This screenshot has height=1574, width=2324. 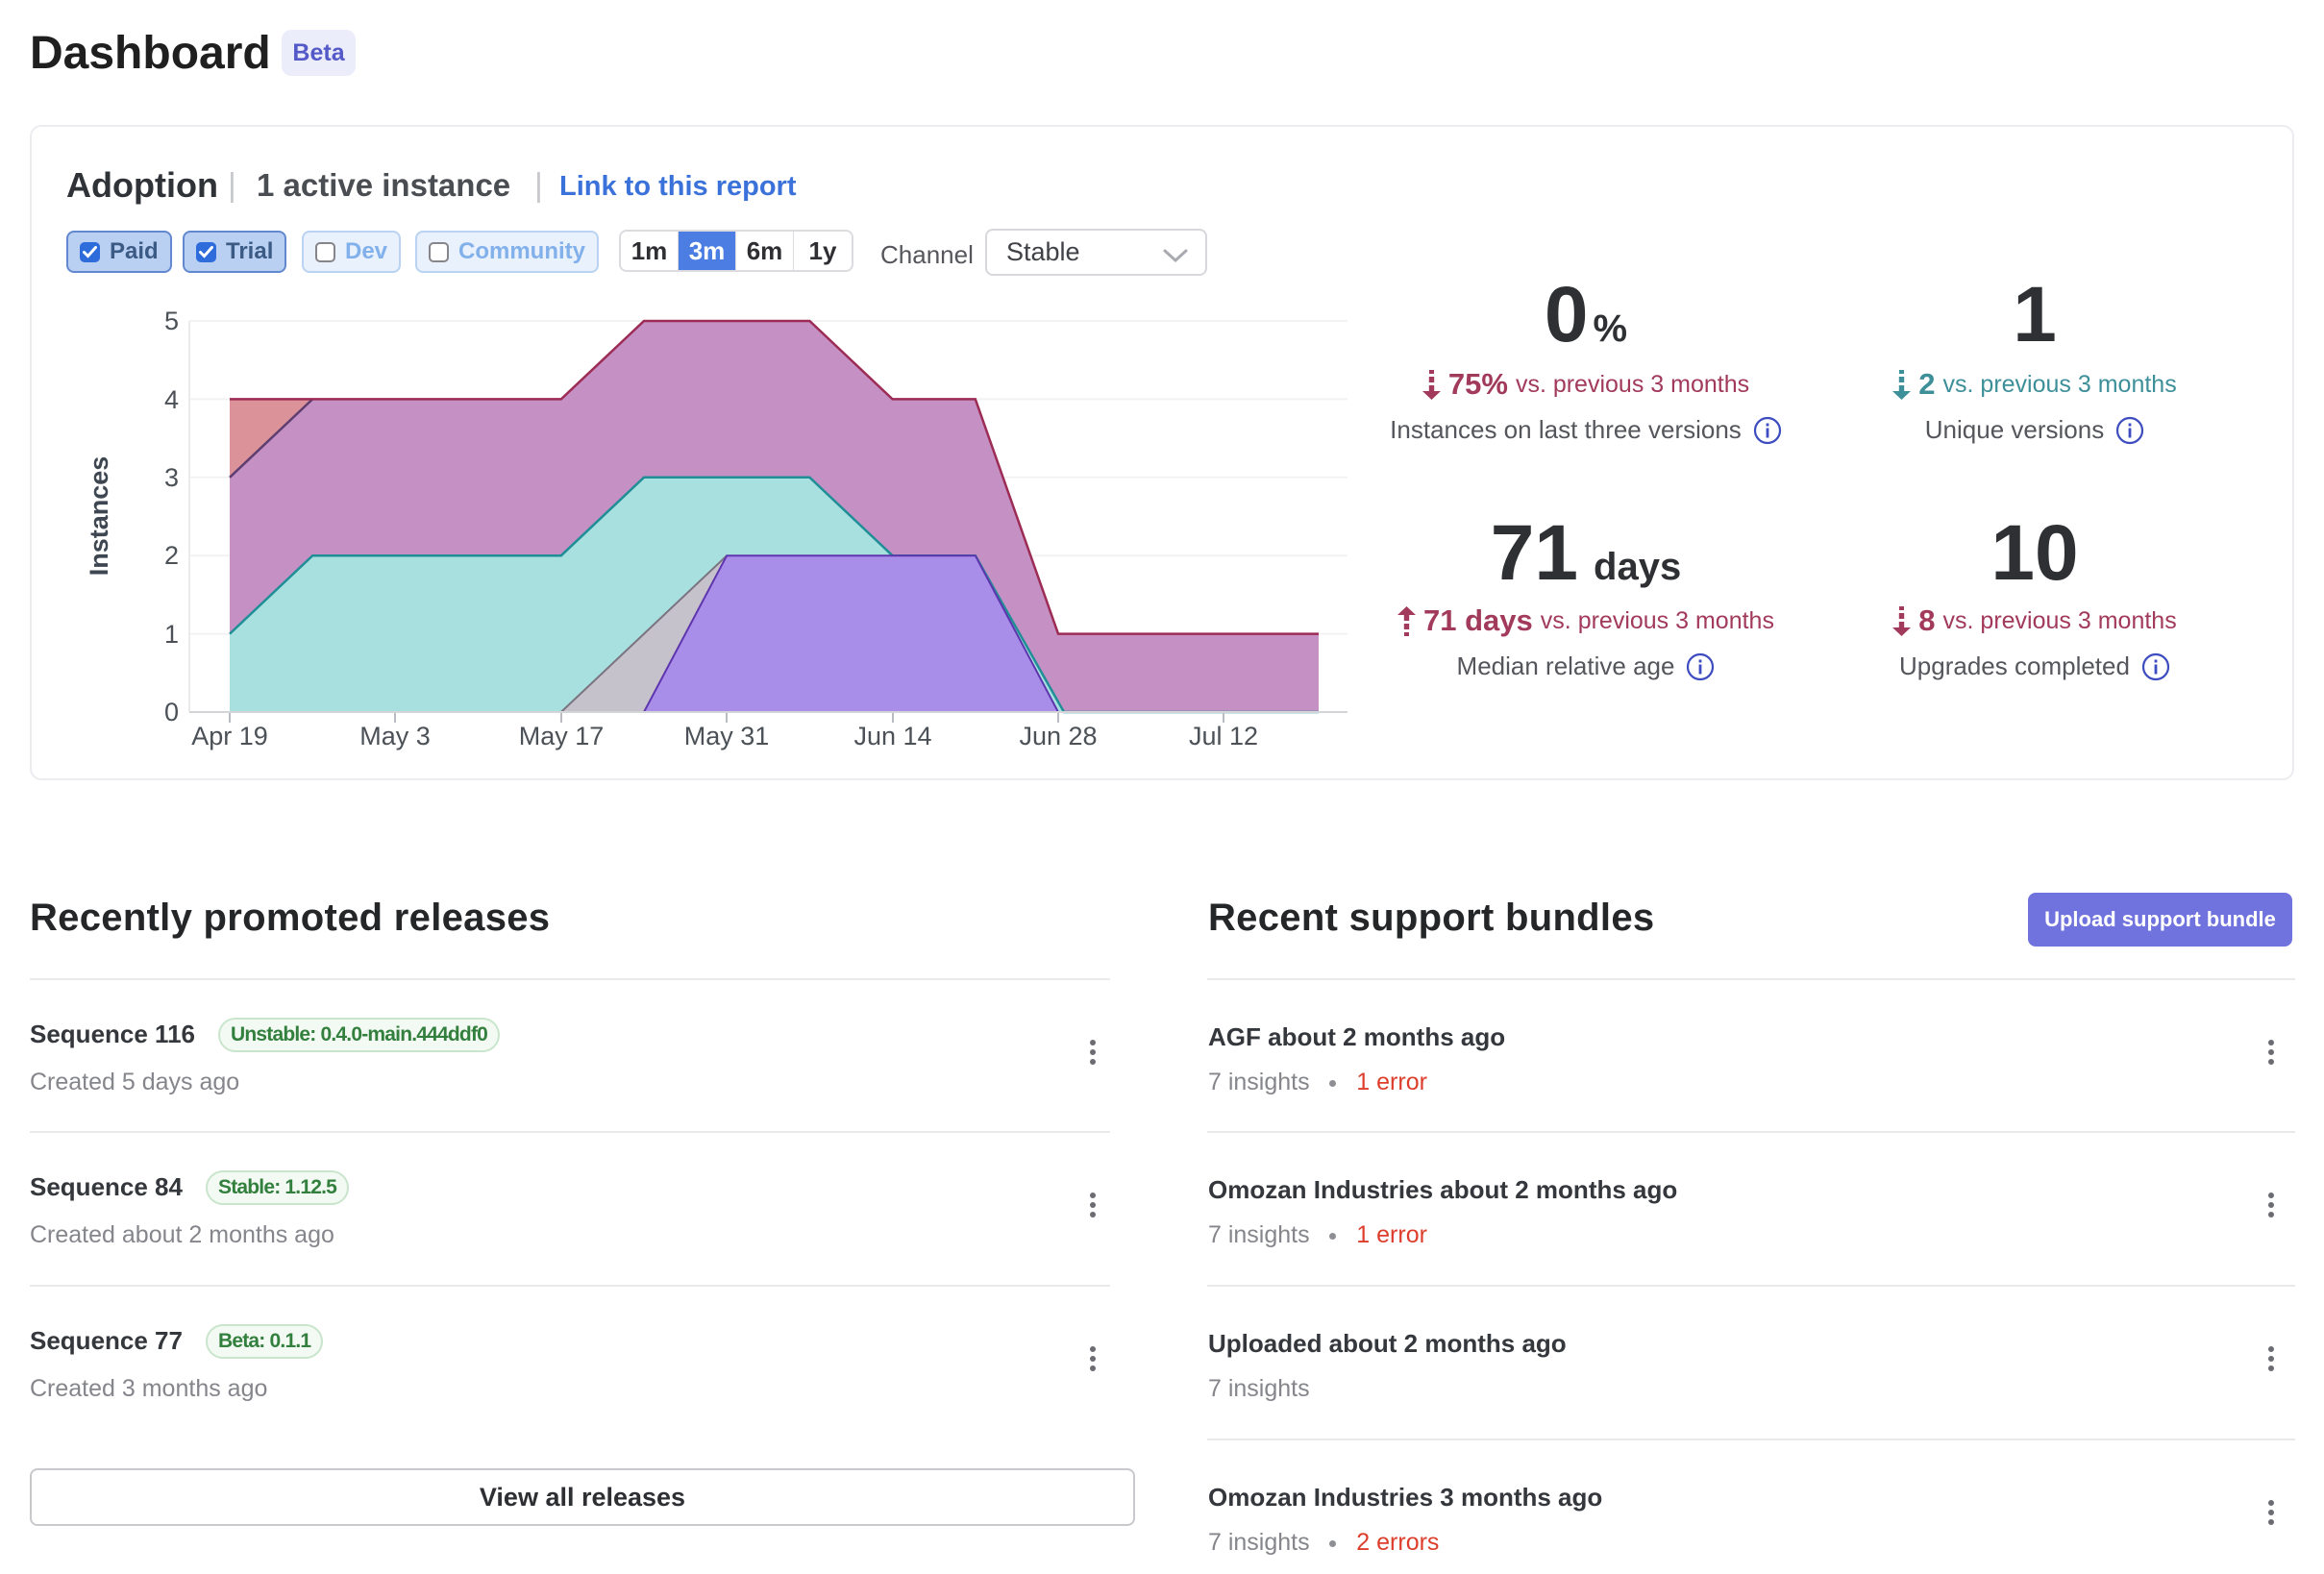 What do you see at coordinates (892, 736) in the screenshot?
I see `svg-text: Jun 14` at bounding box center [892, 736].